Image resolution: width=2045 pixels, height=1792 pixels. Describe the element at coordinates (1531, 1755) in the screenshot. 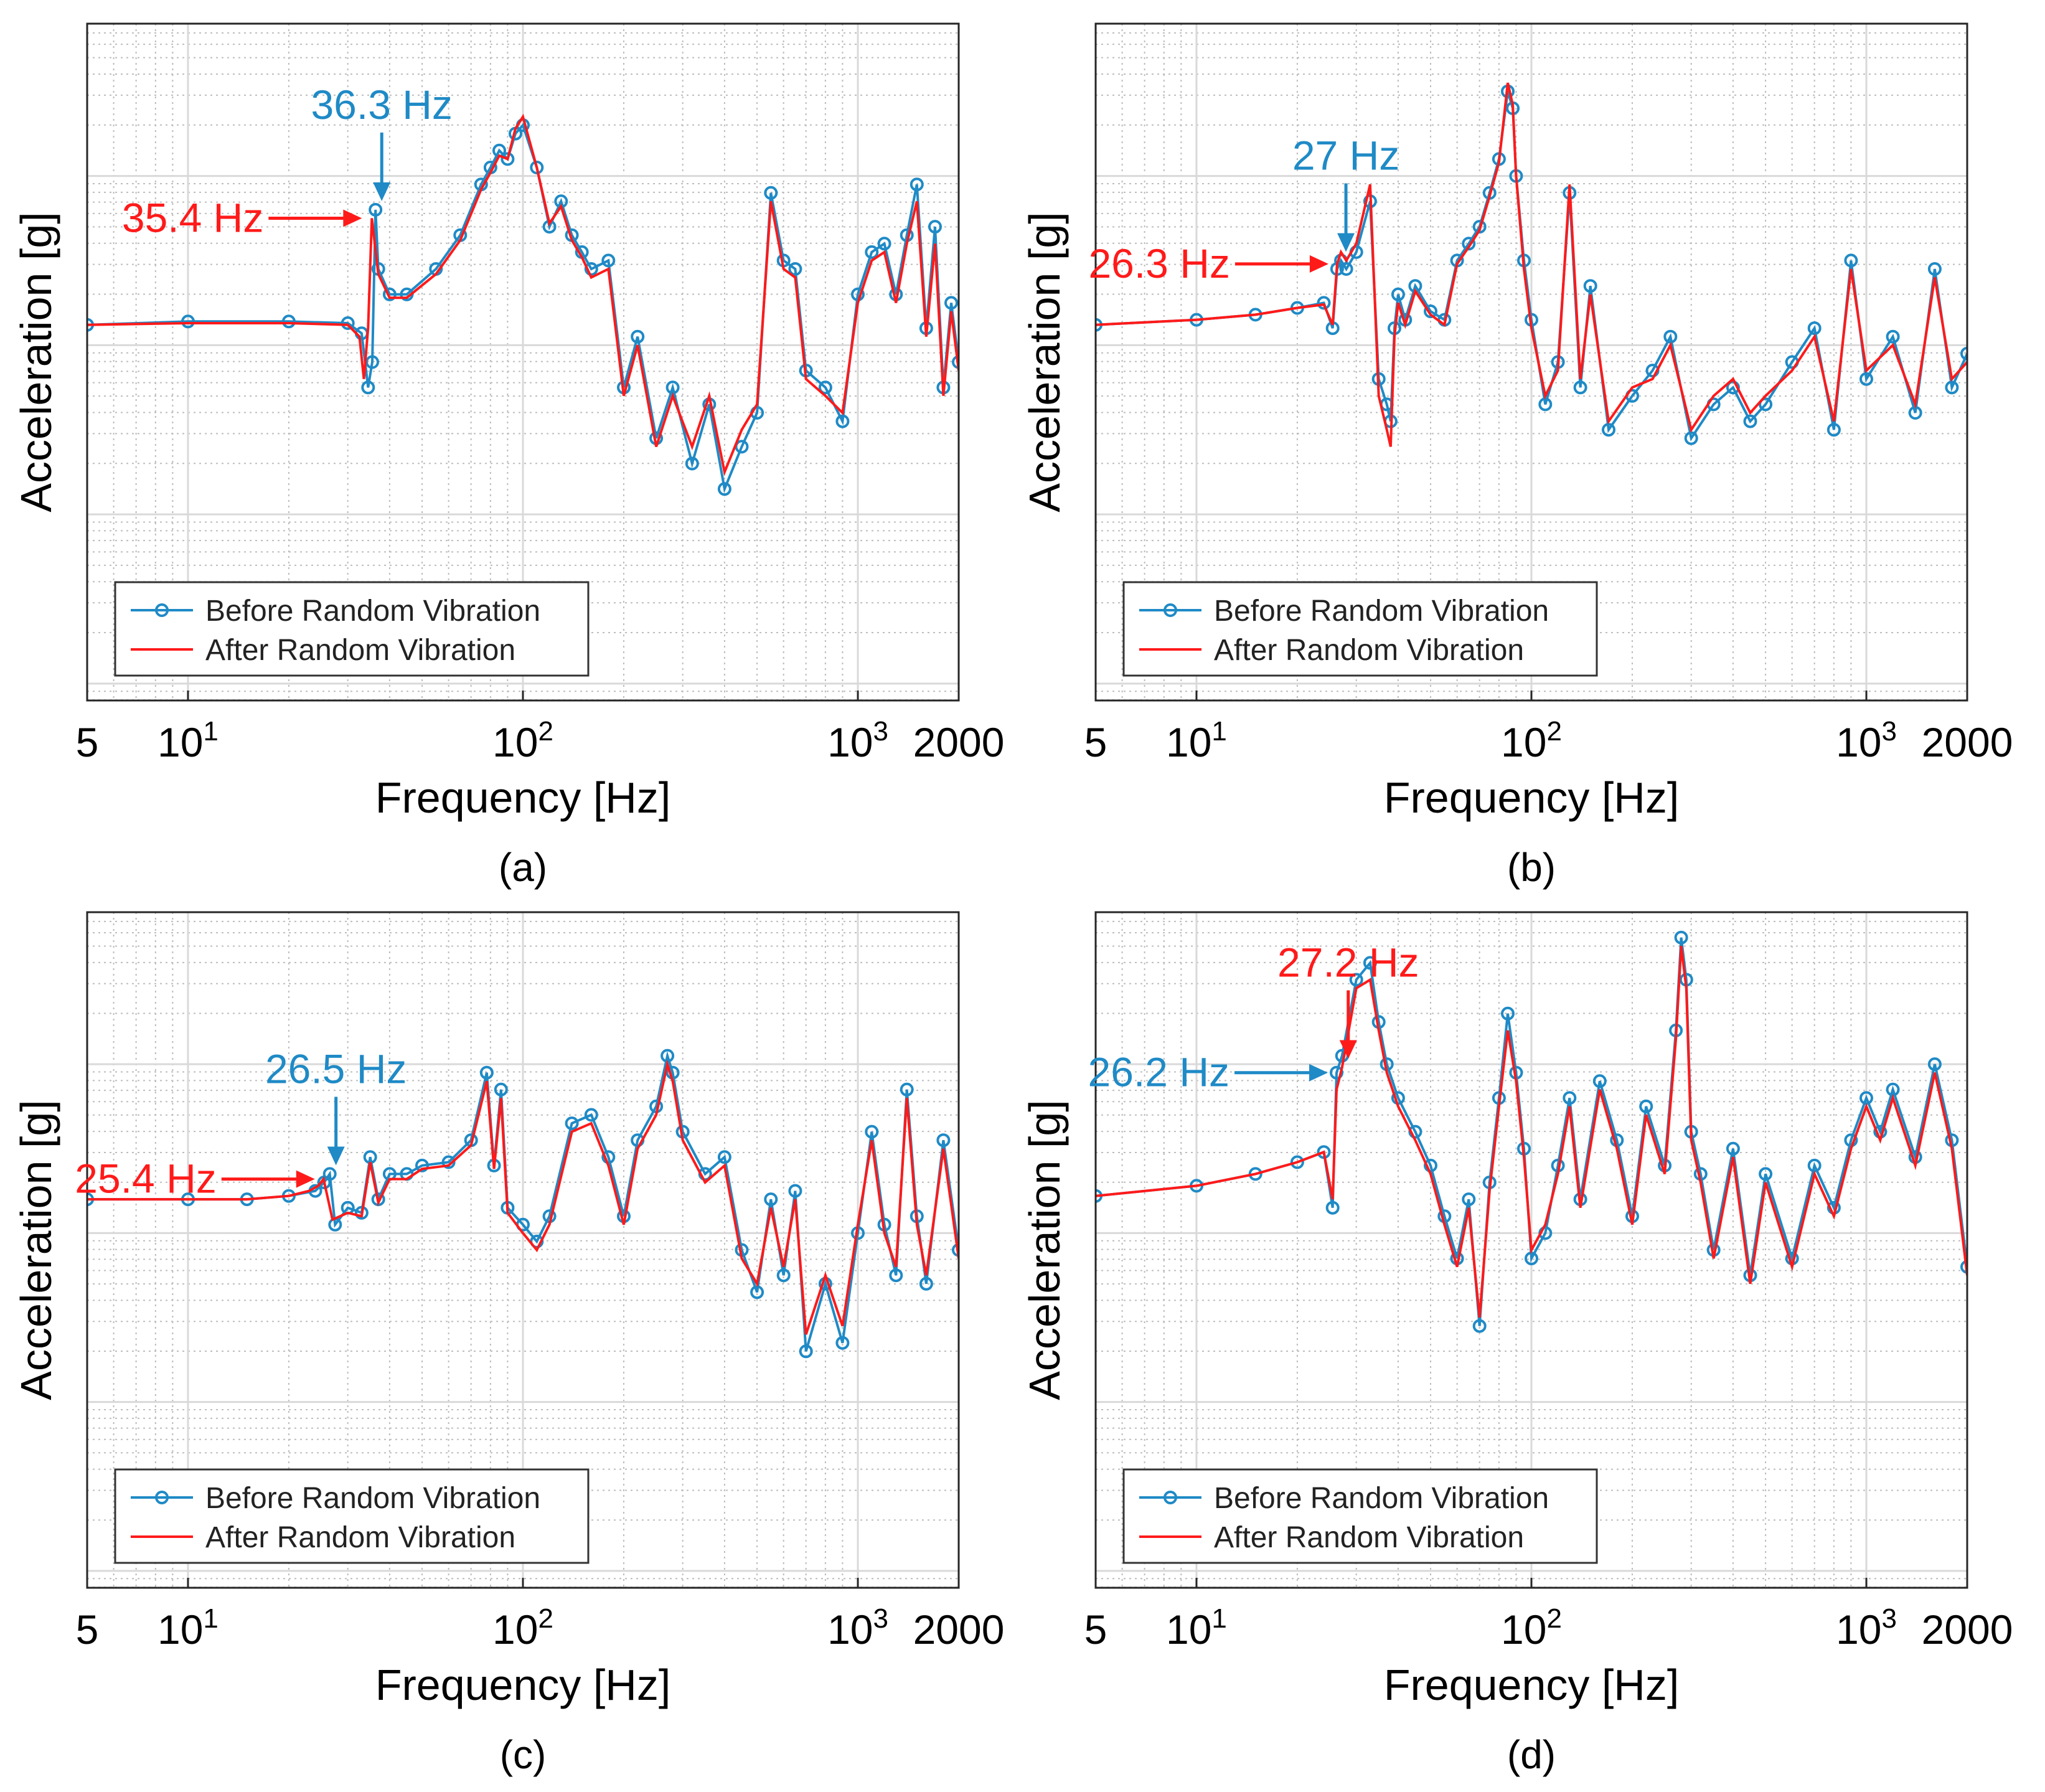

I see `panel-label: (d)` at that location.